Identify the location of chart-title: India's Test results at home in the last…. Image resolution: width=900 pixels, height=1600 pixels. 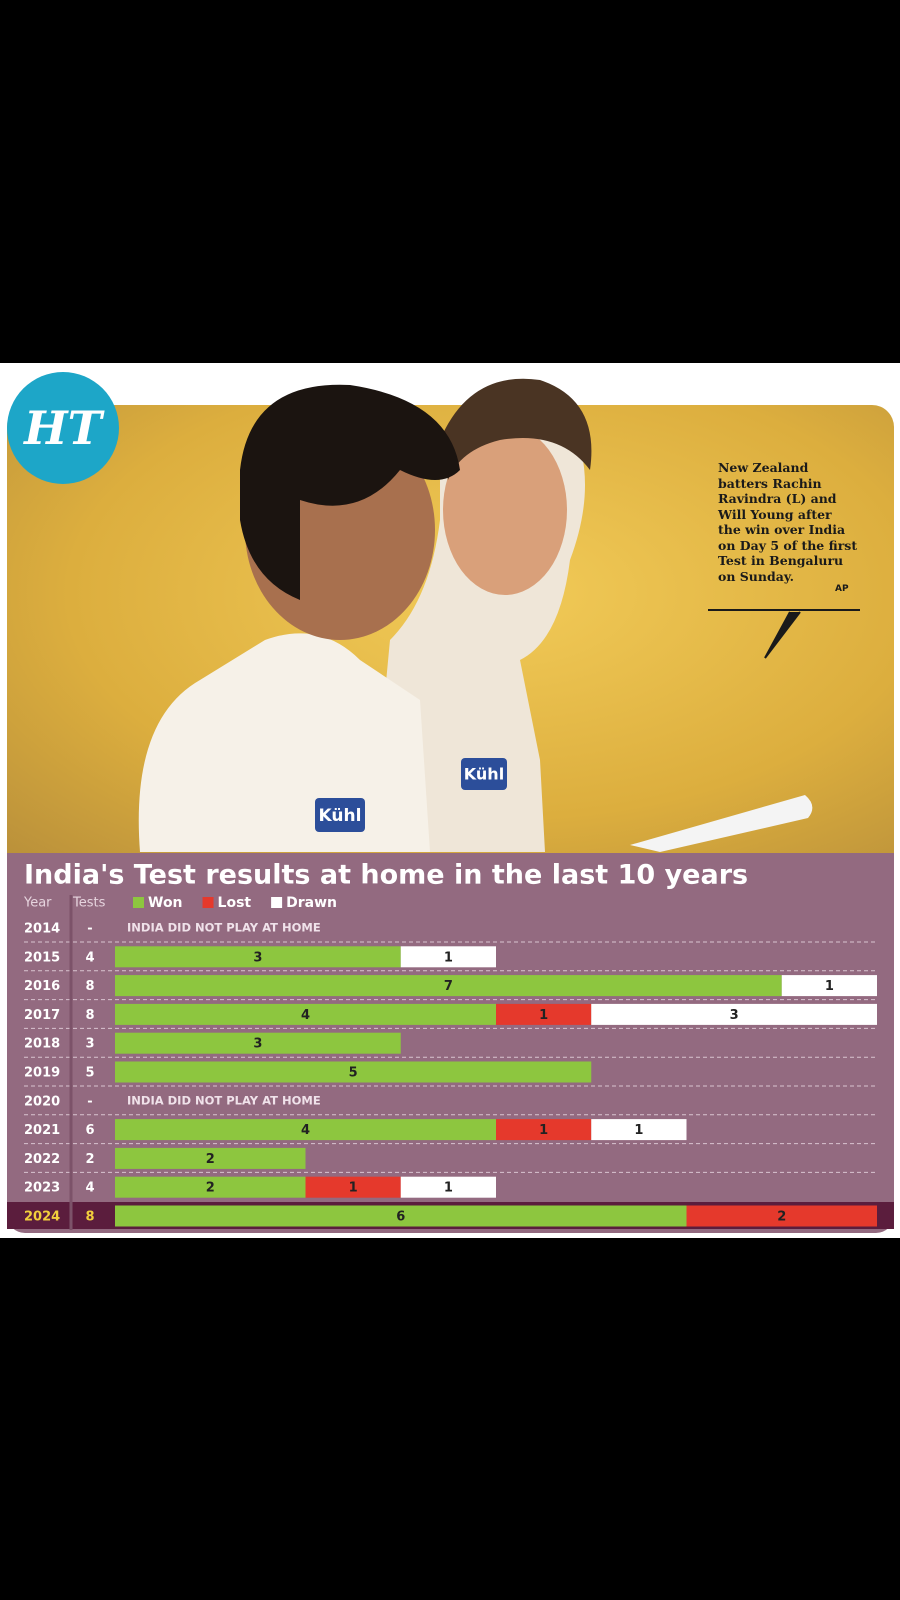
(386, 875).